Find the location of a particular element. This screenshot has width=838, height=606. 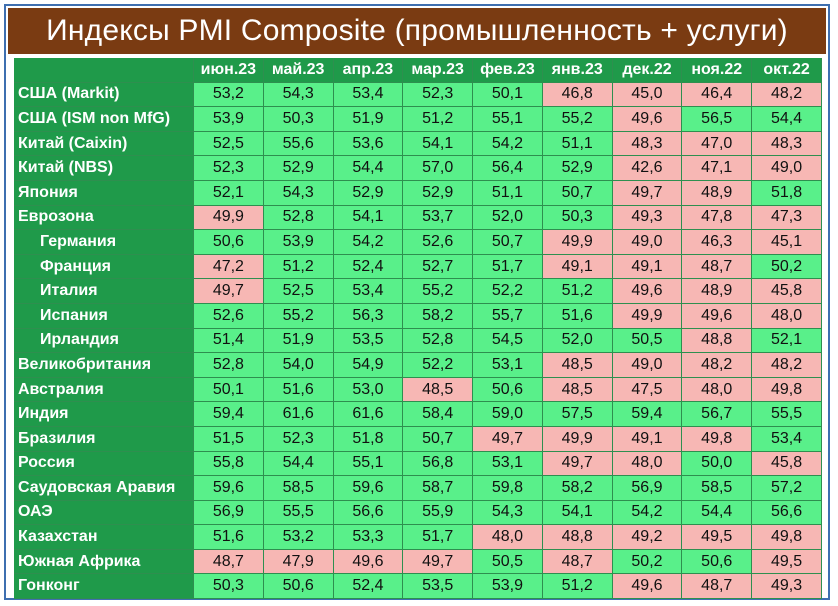

value-cell: 54,9 is located at coordinates (368, 365).